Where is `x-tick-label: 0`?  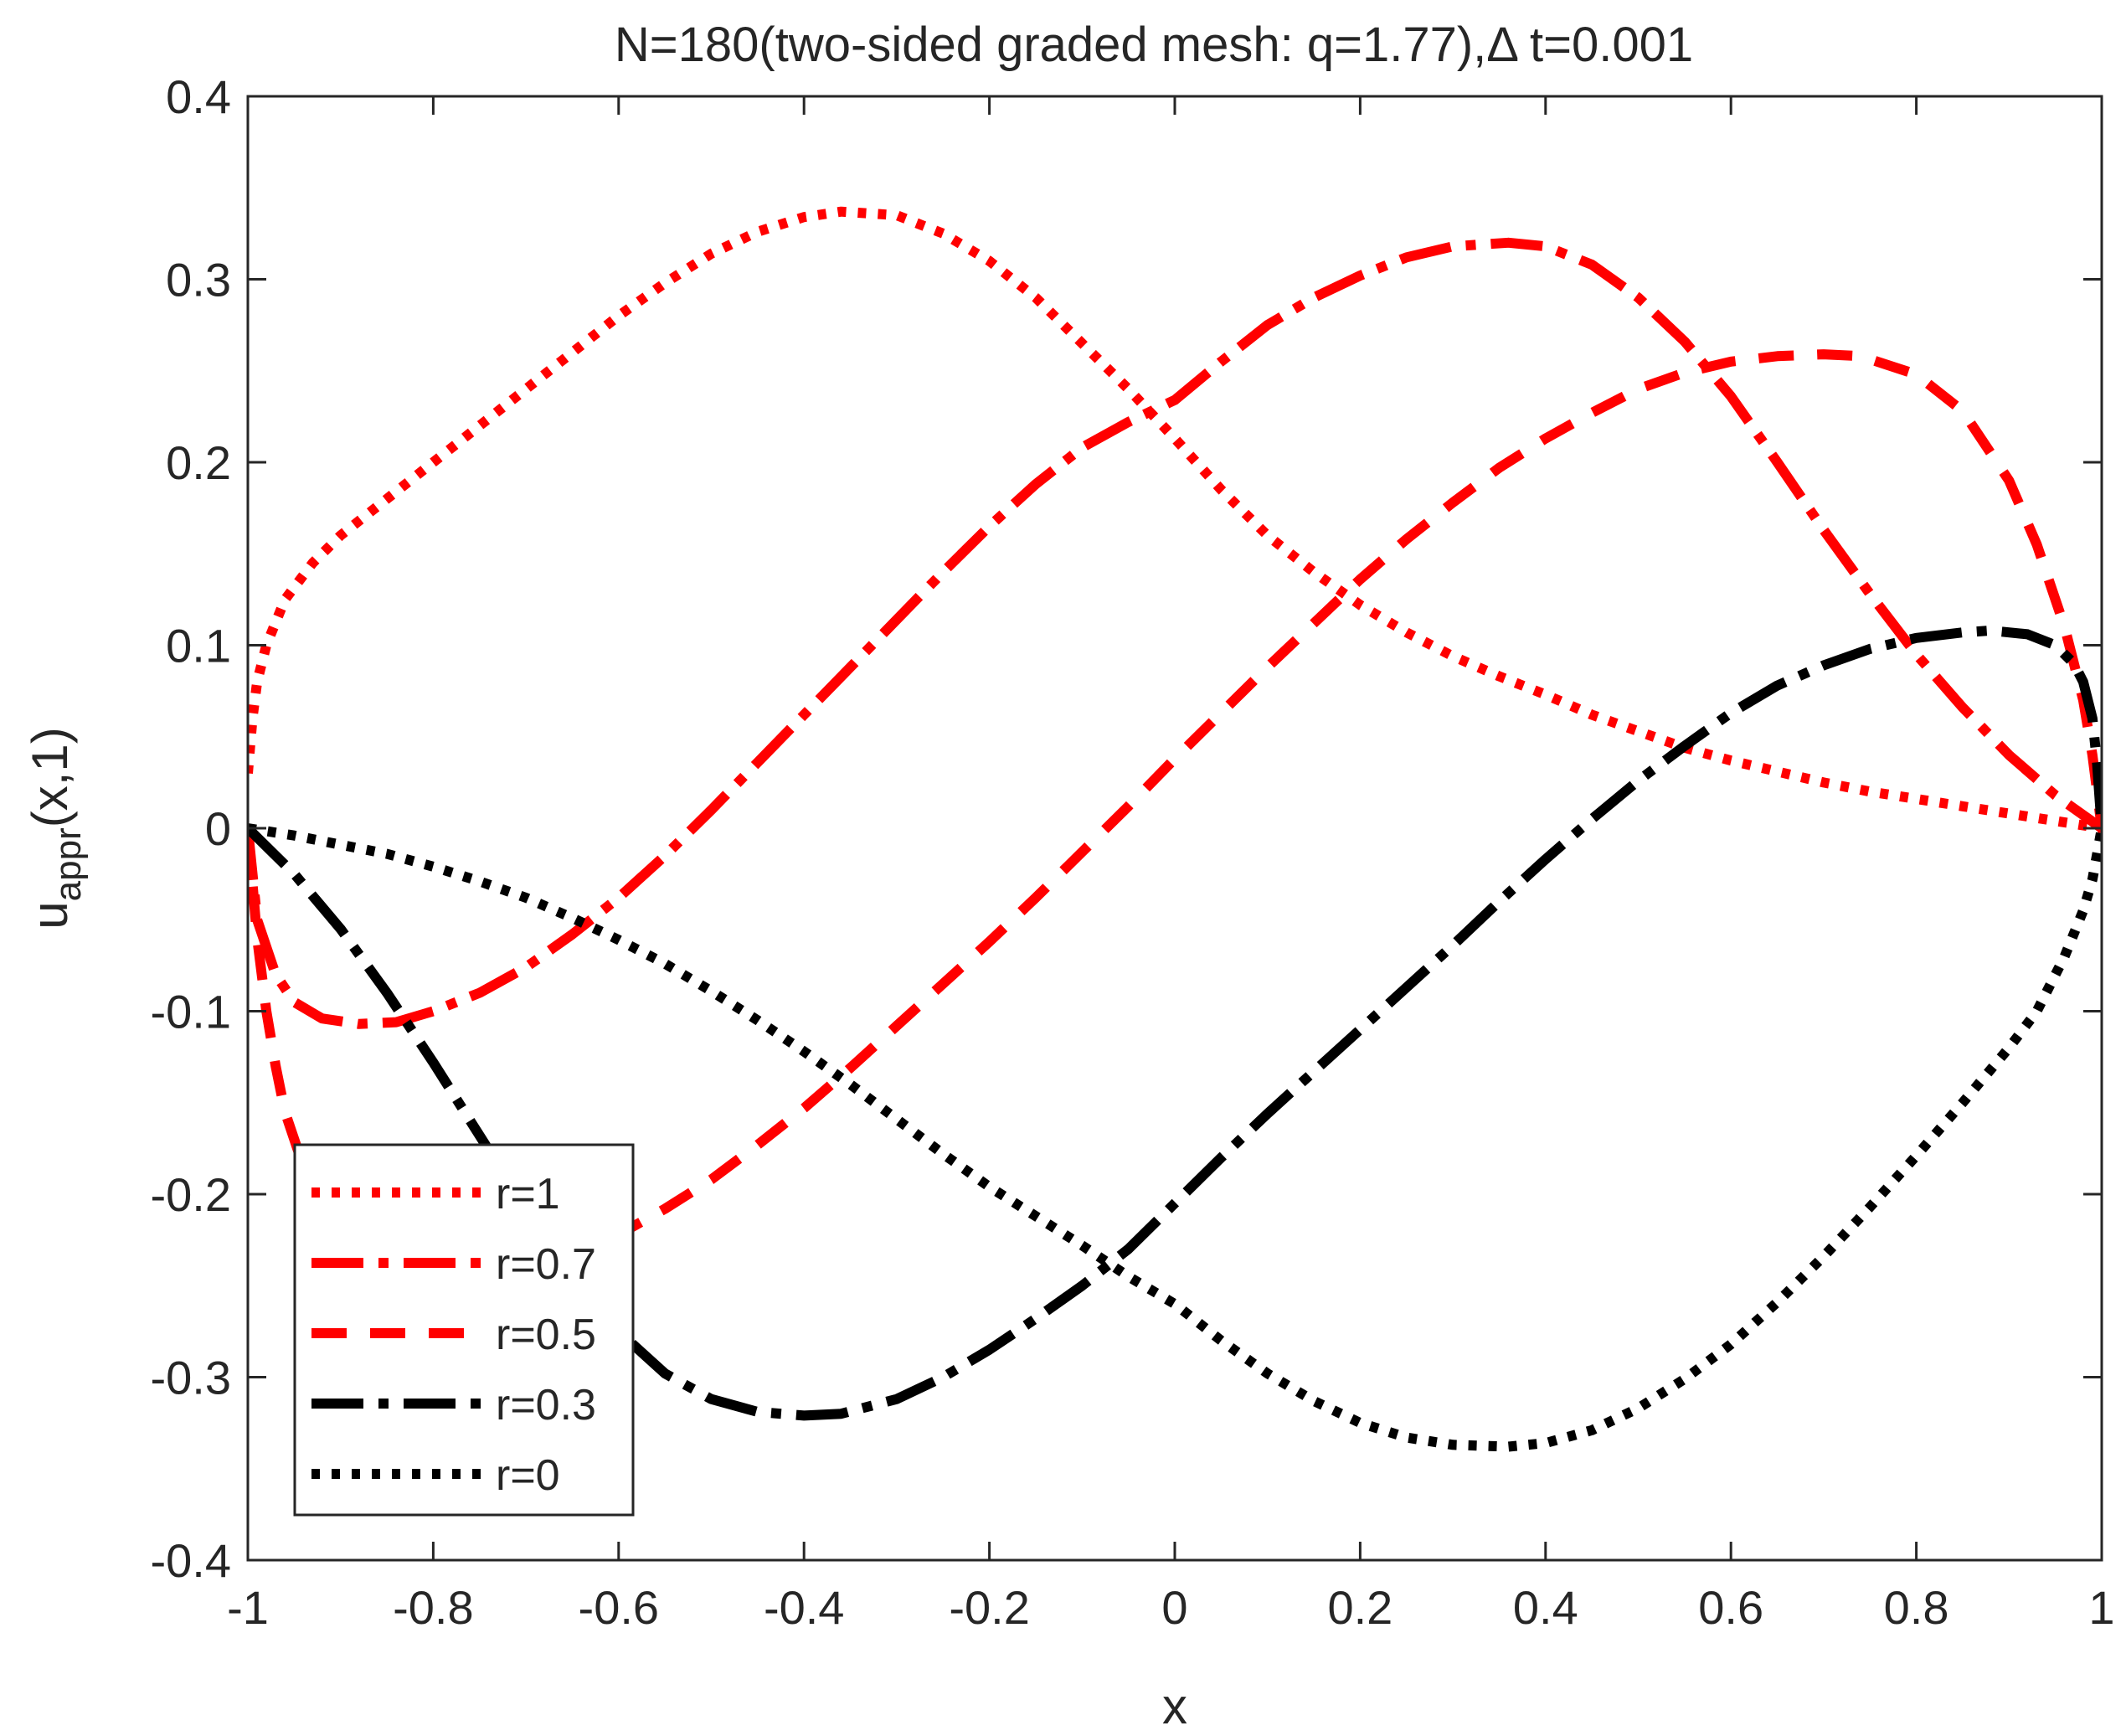
x-tick-label: 0 is located at coordinates (1174, 1607).